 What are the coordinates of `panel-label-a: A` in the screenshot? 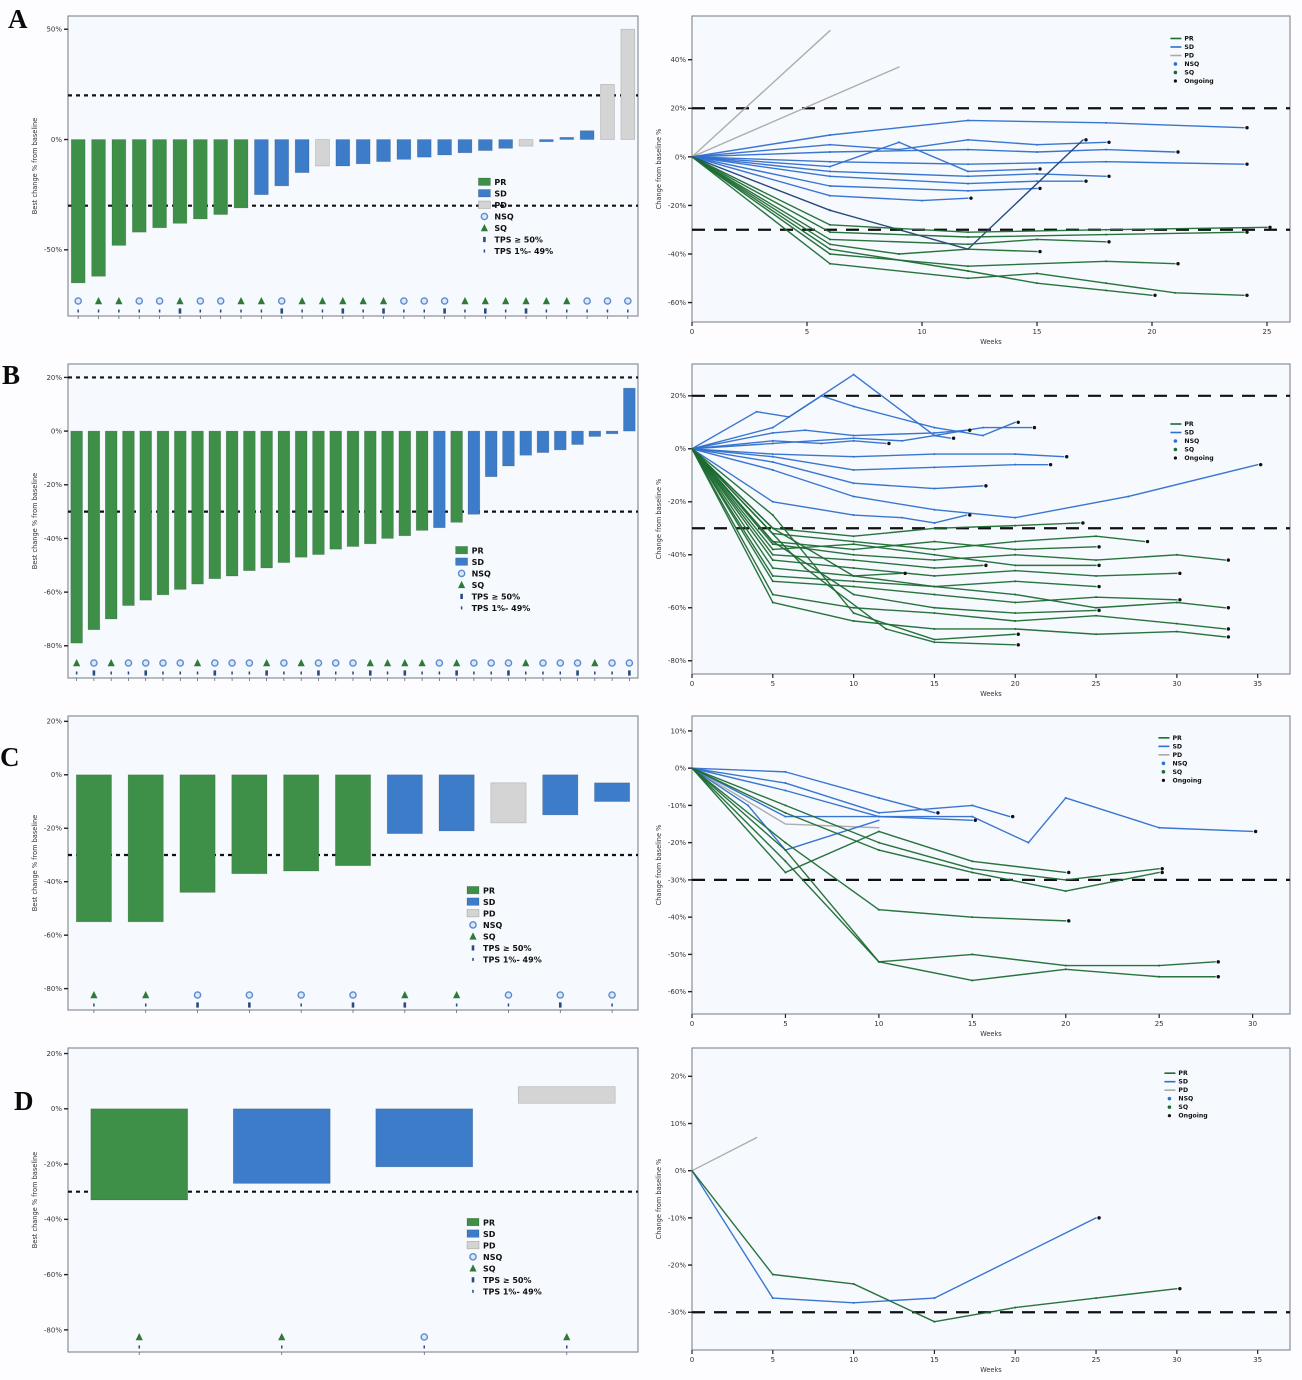 It's located at (18, 19).